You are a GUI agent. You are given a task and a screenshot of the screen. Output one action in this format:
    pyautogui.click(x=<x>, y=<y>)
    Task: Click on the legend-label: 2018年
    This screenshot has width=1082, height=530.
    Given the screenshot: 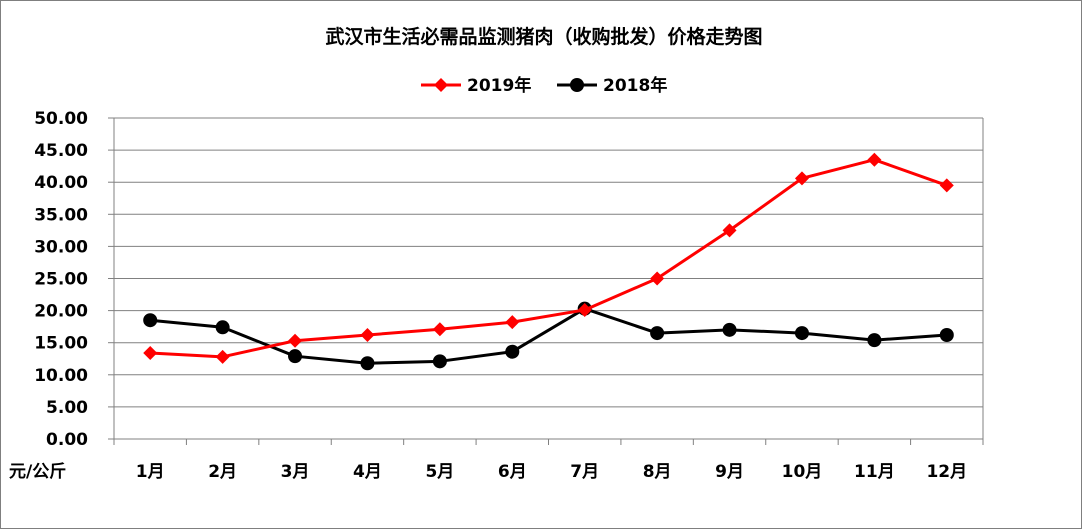 What is the action you would take?
    pyautogui.click(x=635, y=85)
    